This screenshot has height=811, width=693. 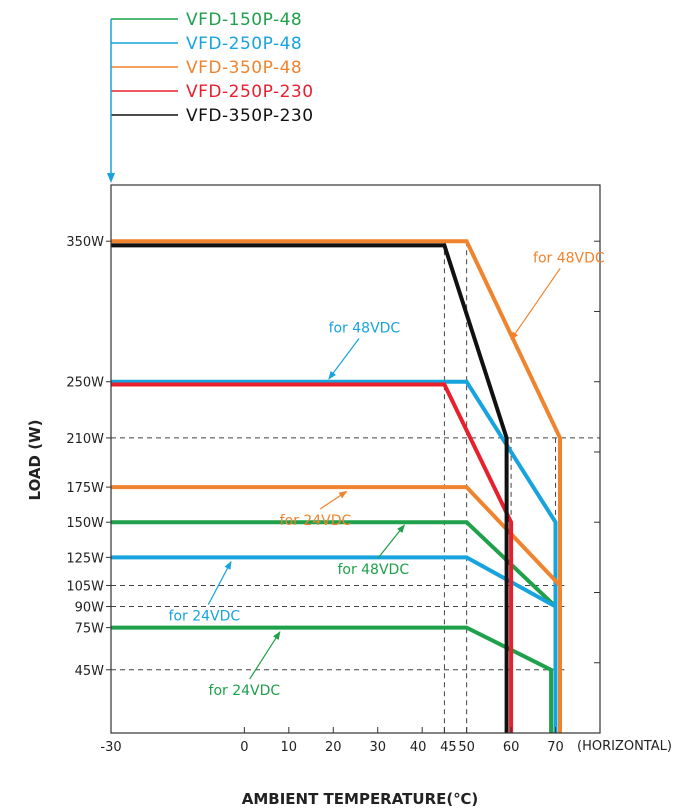 I want to click on x-tick-label-60: 60, so click(x=511, y=747).